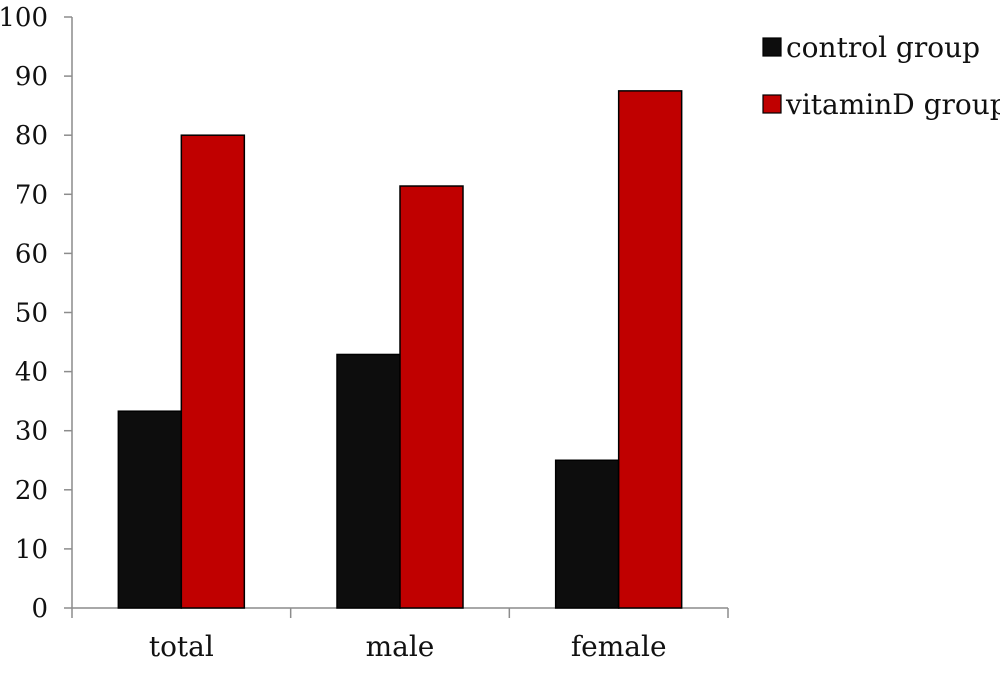 This screenshot has width=1000, height=684. I want to click on x-category-label: male, so click(400, 646).